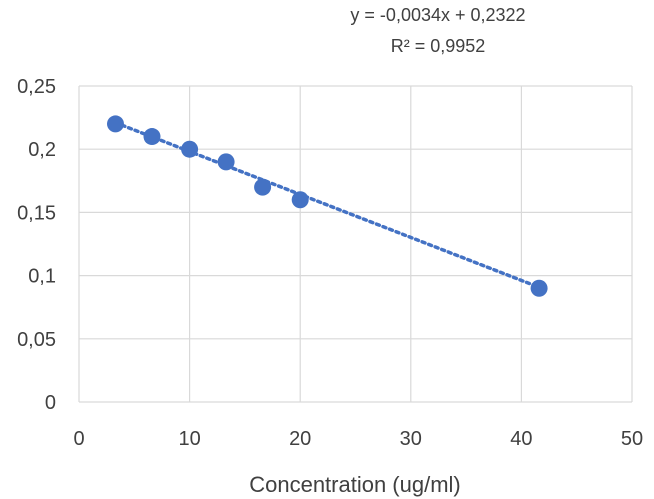 The height and width of the screenshot is (499, 654). Describe the element at coordinates (355, 484) in the screenshot. I see `x-axis-title: Concentration (ug/ml)` at that location.